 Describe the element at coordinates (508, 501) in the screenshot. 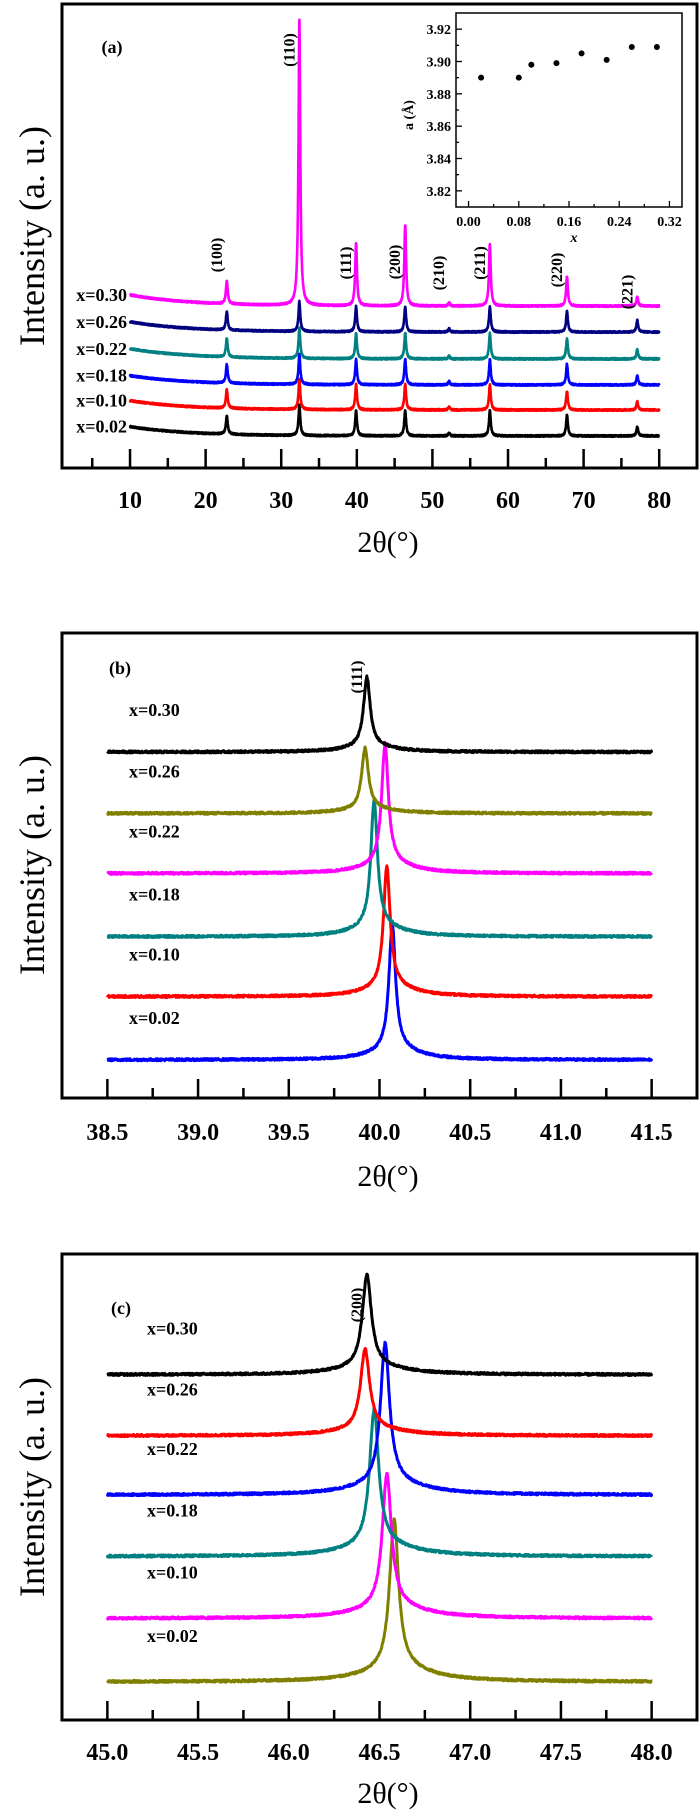

I see `x-tick-label: 60` at that location.